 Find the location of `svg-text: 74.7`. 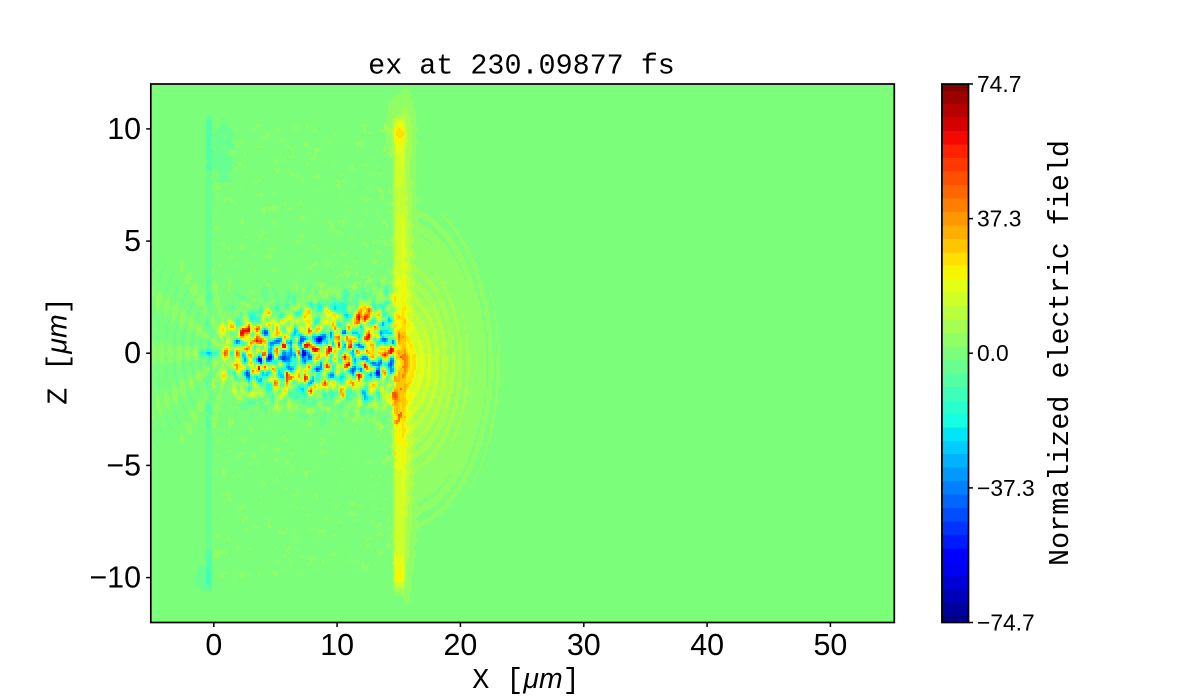

svg-text: 74.7 is located at coordinates (999, 84).